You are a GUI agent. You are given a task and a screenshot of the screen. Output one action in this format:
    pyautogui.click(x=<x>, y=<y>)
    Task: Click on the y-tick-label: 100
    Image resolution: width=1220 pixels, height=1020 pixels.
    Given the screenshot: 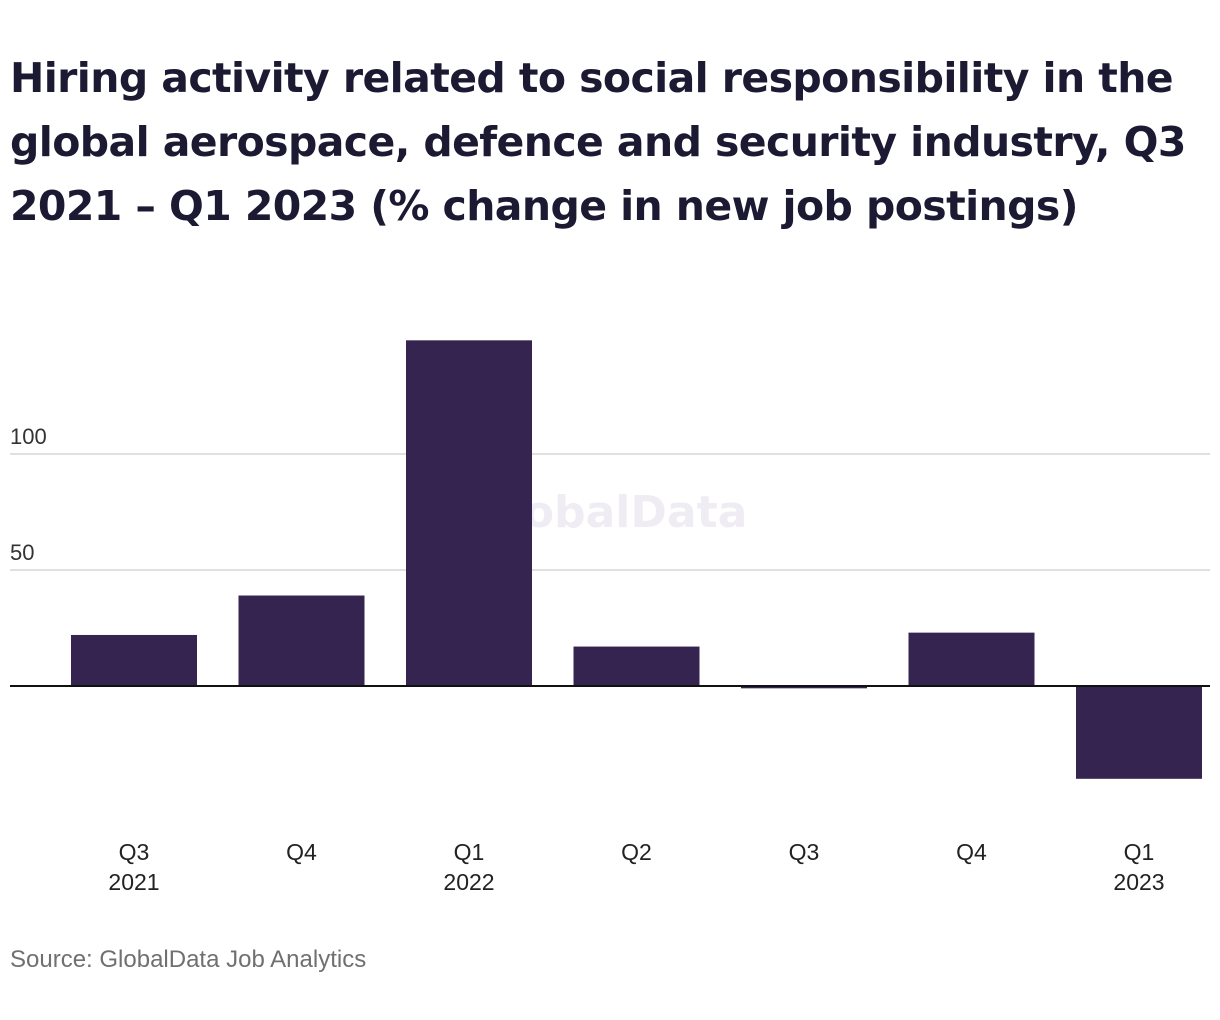 What is the action you would take?
    pyautogui.click(x=28, y=436)
    